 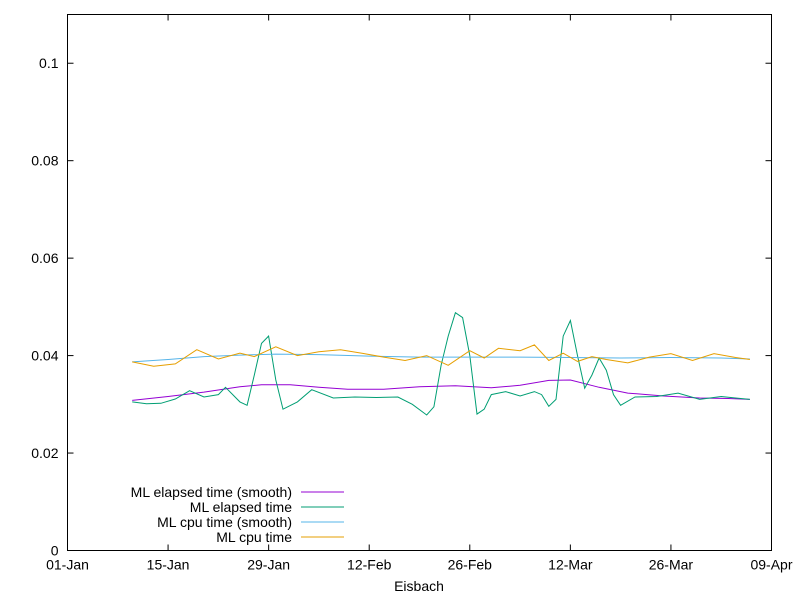 What do you see at coordinates (671, 565) in the screenshot?
I see `x-tick-label: 26-Mar` at bounding box center [671, 565].